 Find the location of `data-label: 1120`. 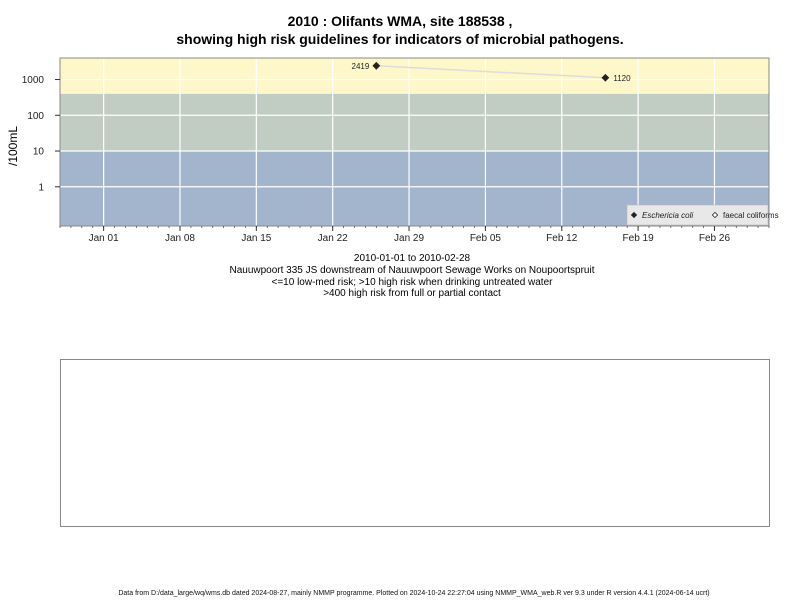

data-label: 1120 is located at coordinates (622, 78).